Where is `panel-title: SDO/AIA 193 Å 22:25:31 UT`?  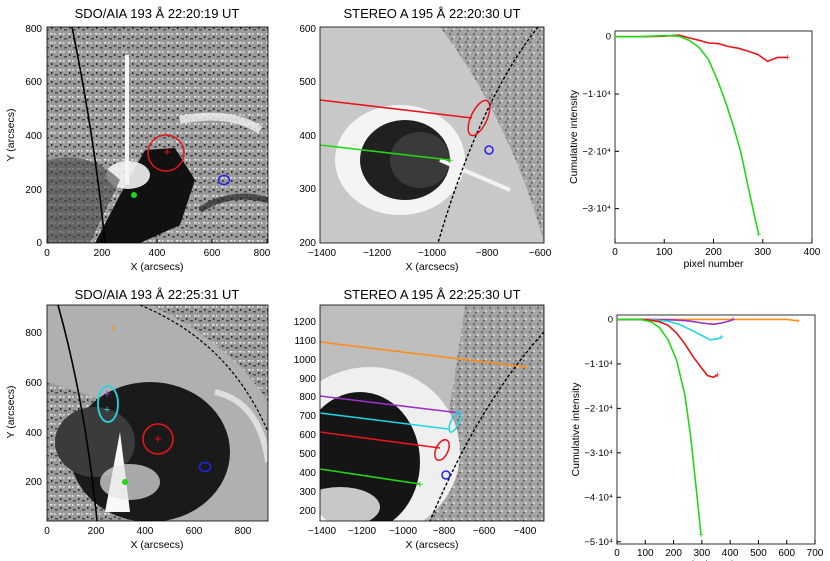 panel-title: SDO/AIA 193 Å 22:25:31 UT is located at coordinates (157, 294).